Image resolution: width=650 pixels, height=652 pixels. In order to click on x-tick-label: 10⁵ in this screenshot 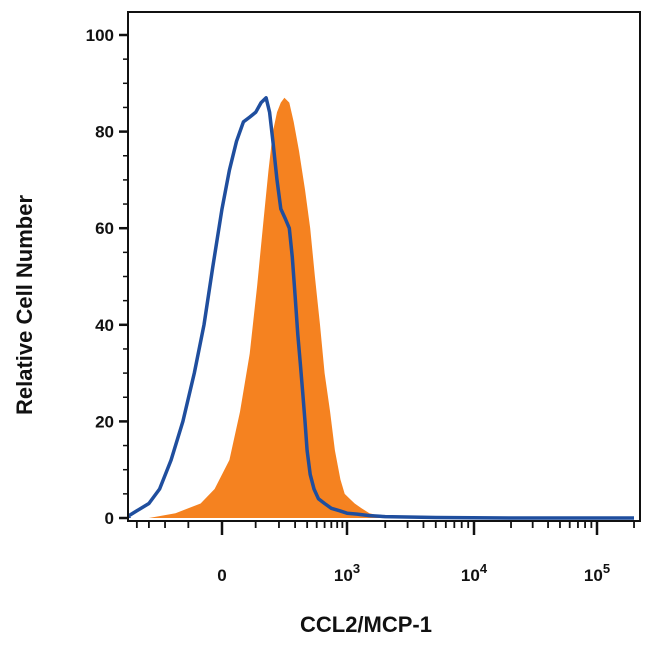, I will do `click(597, 573)`.